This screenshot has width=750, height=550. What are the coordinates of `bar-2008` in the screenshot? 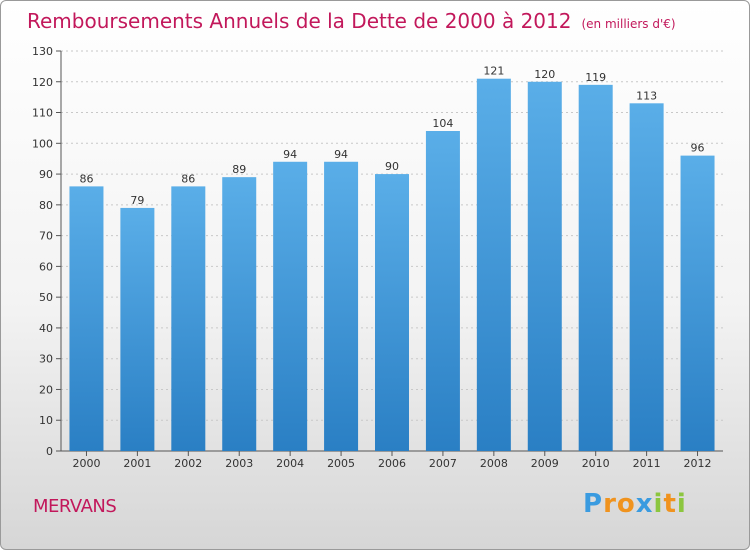 It's located at (493, 264).